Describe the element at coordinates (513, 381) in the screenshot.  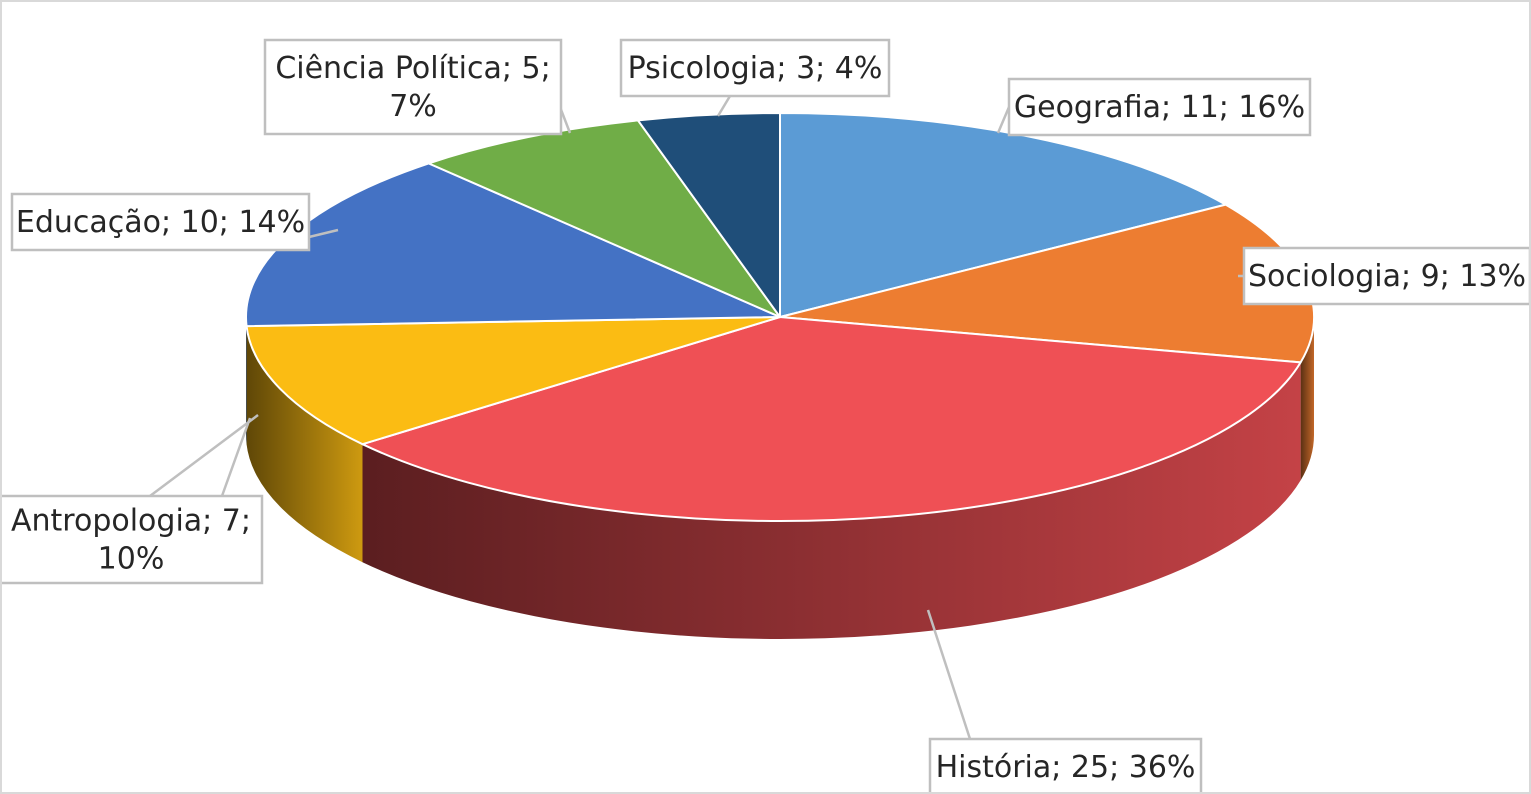
I see `pie-slice-antropologia` at that location.